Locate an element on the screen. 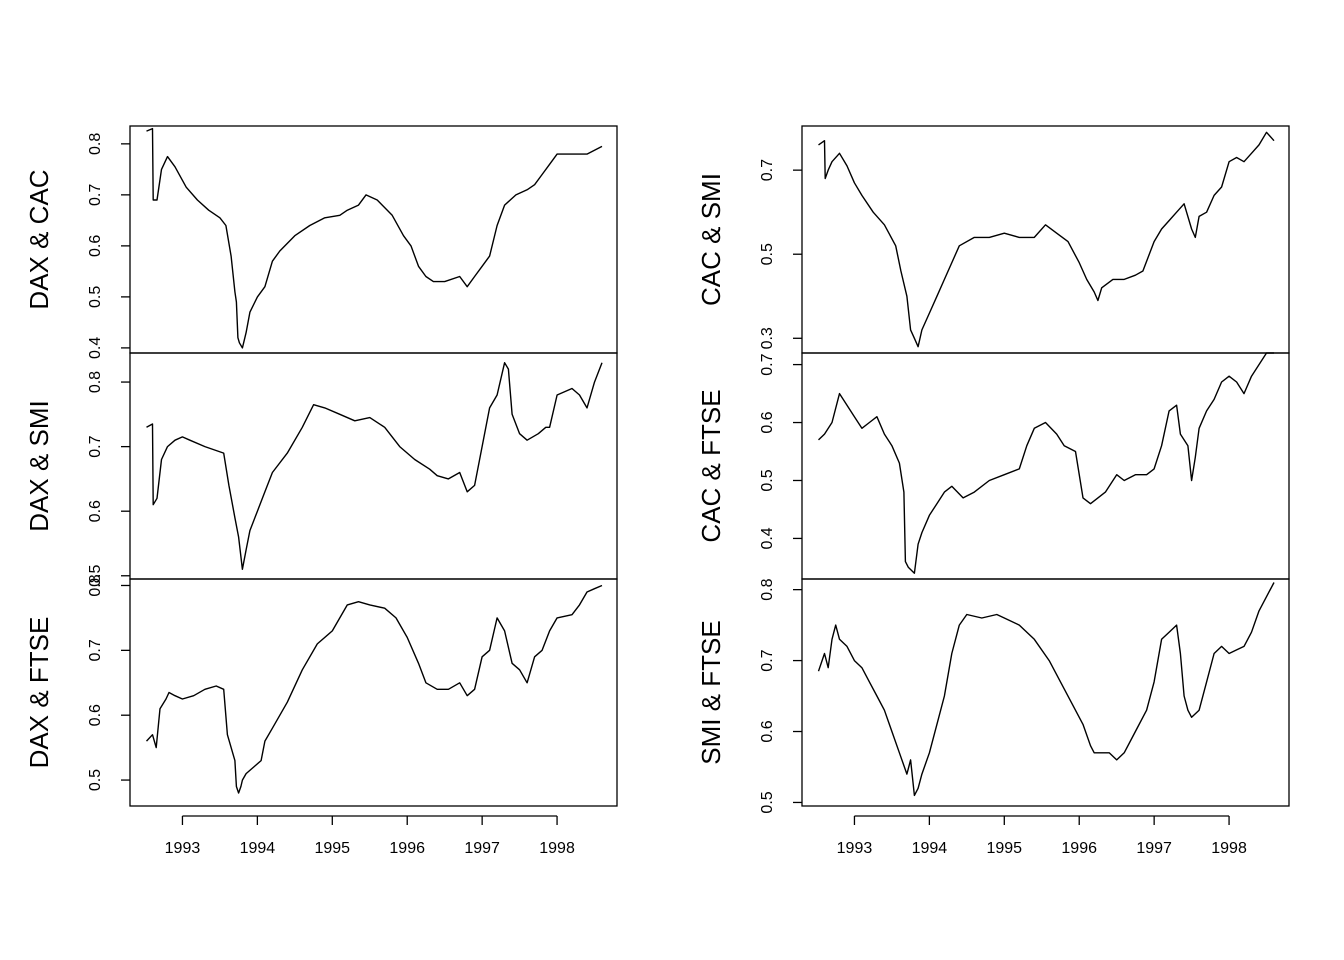 This screenshot has width=1344, height=960. panel-4: 0.3 0.5 0.7 CAC & SMI is located at coordinates (993, 239).